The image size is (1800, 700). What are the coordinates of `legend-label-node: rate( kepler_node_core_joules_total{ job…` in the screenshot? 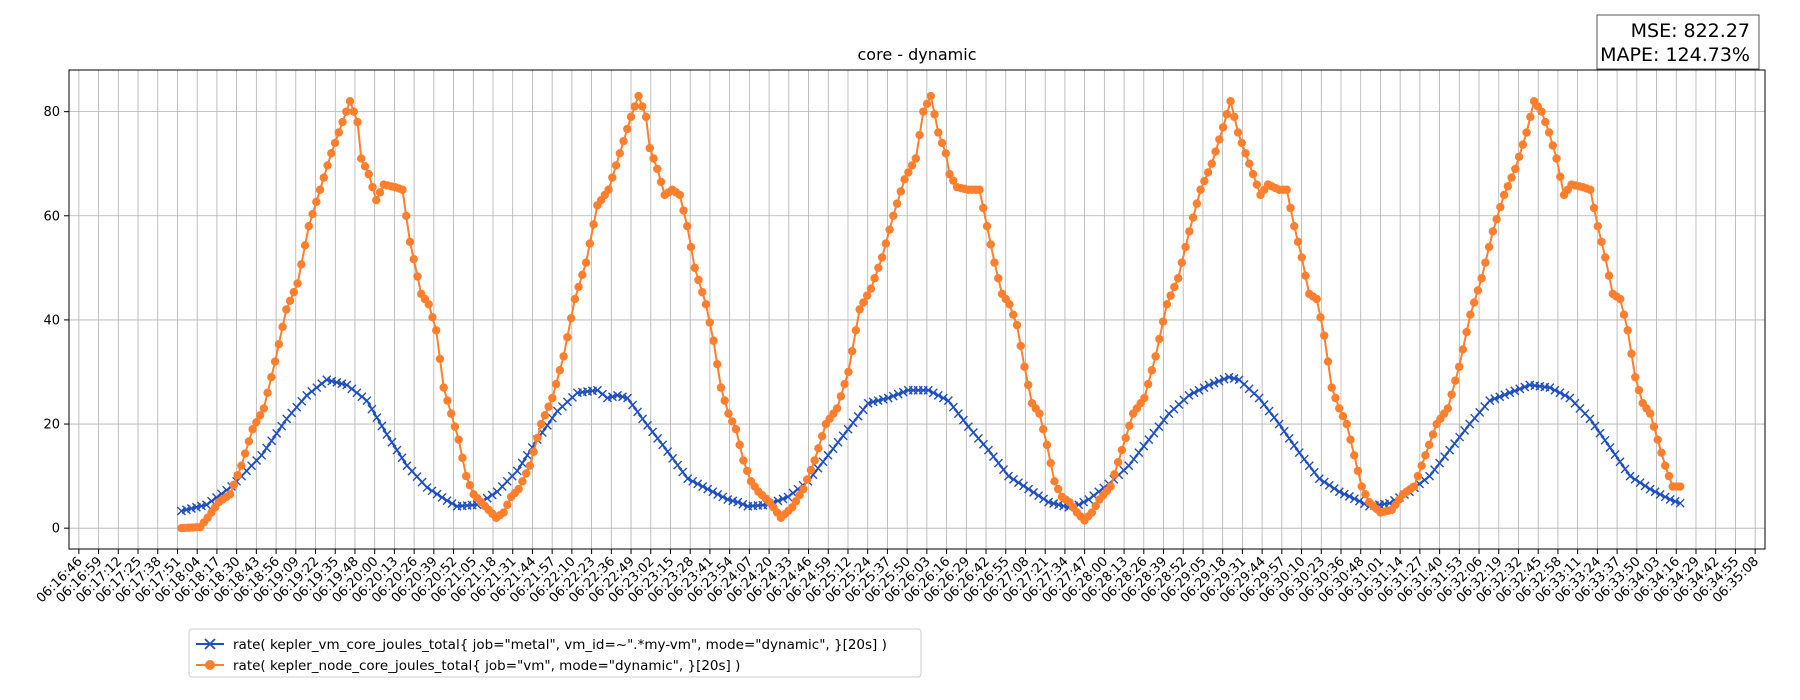 It's located at (486, 666).